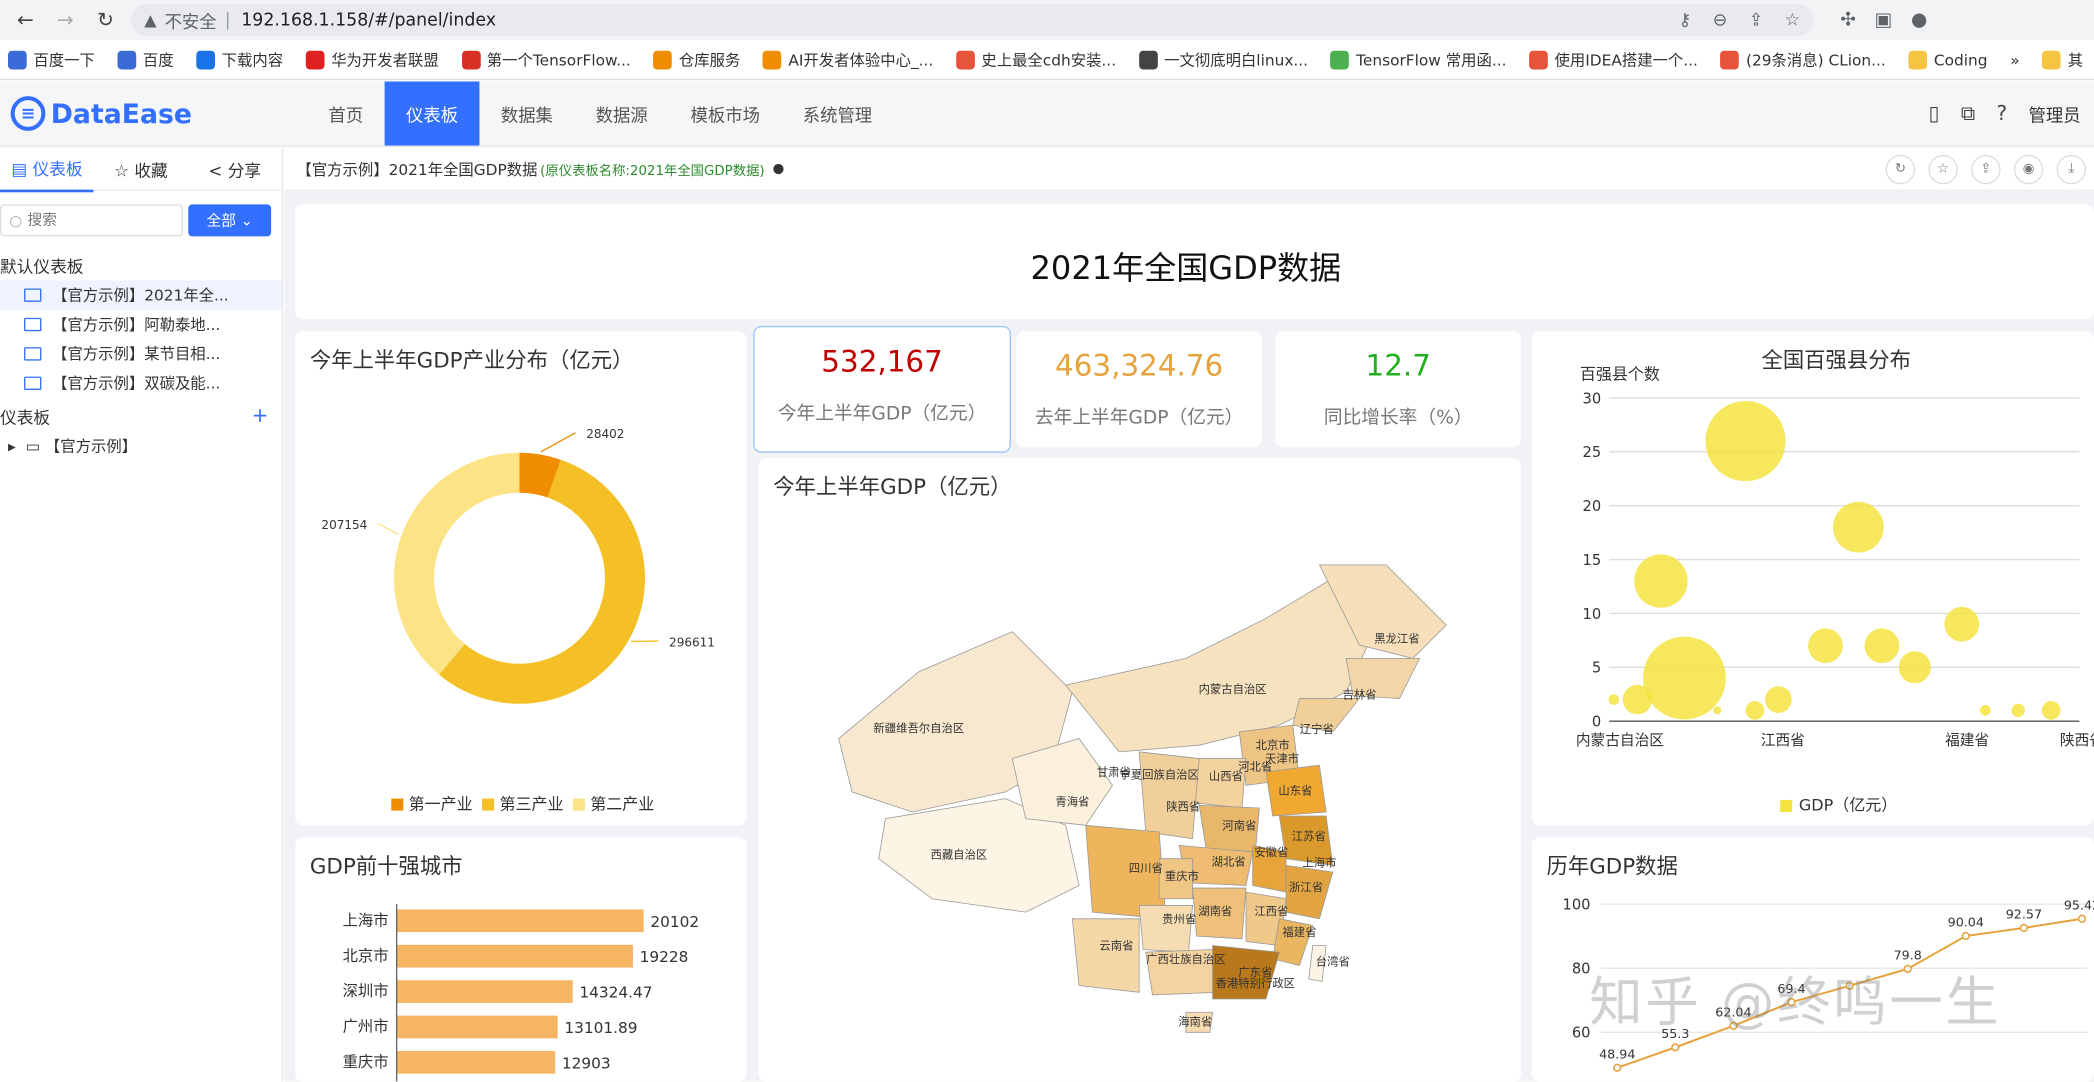  What do you see at coordinates (621, 116) in the screenshot?
I see `nav-datasource: 数据源` at bounding box center [621, 116].